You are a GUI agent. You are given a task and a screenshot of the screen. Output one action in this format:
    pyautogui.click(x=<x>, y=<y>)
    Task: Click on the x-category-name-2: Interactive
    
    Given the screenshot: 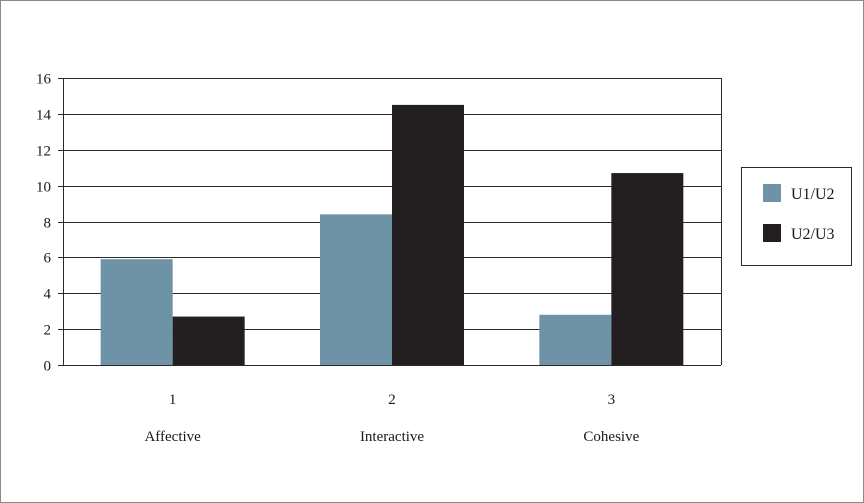 What is the action you would take?
    pyautogui.click(x=392, y=437)
    